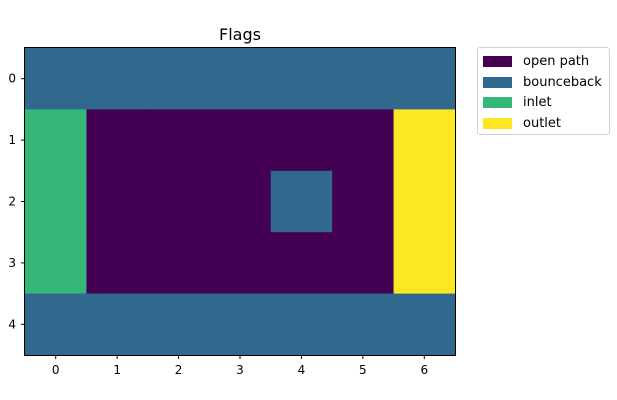 This screenshot has height=400, width=617. I want to click on legend-item-inlet: inlet, so click(517, 102).